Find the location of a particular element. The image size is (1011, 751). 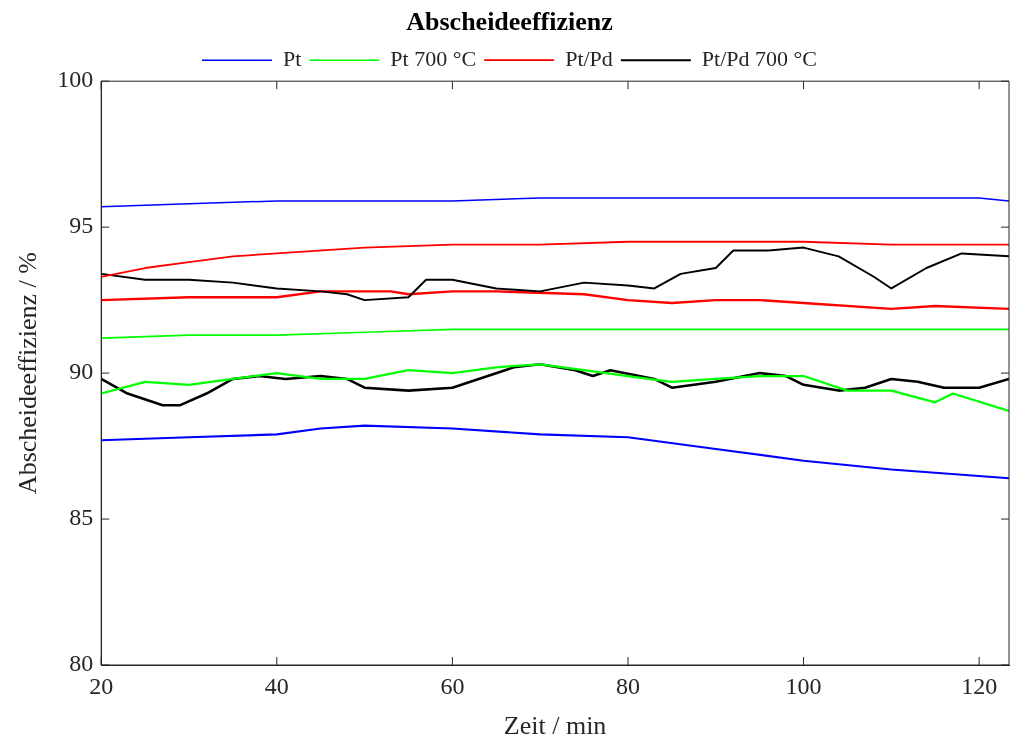

legend-label: Pt/Pd 700 °C is located at coordinates (759, 58).